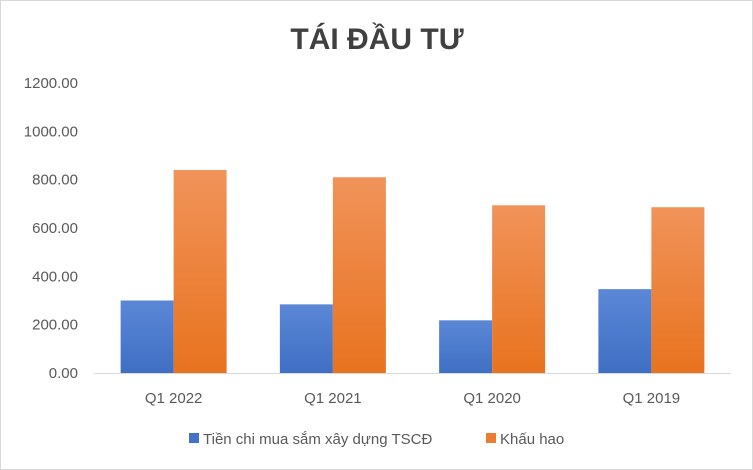  Describe the element at coordinates (333, 398) in the screenshot. I see `x-tick-label: Q1 2021` at that location.